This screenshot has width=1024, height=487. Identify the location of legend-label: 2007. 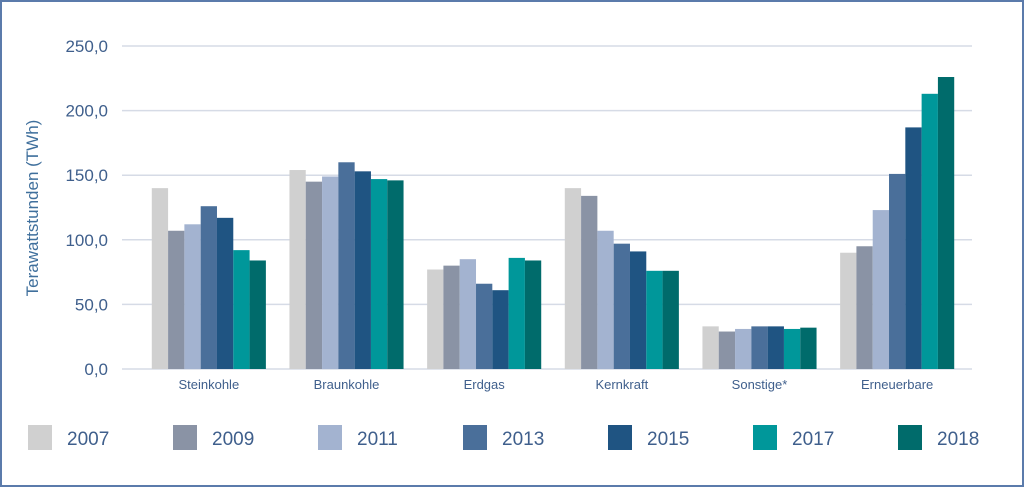
(88, 439).